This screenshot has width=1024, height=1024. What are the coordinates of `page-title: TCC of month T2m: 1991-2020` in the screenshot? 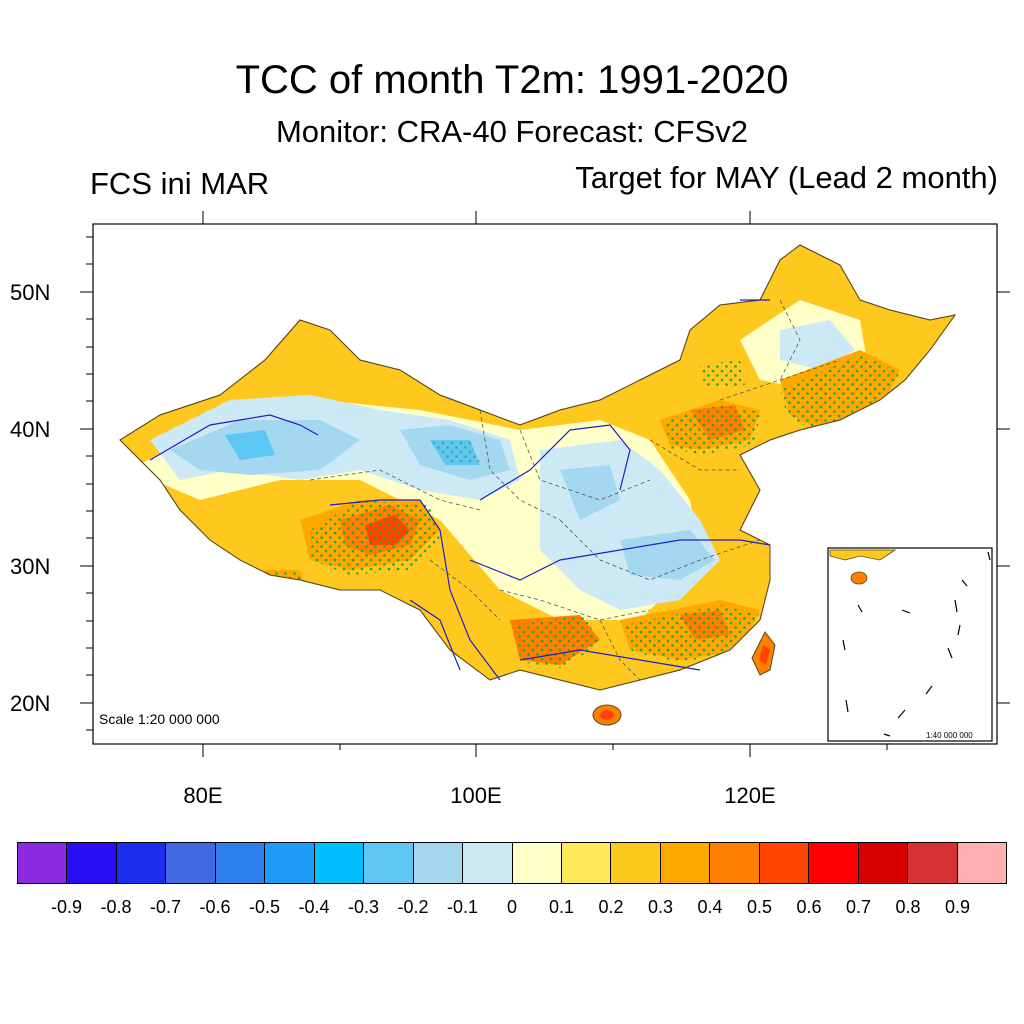 It's located at (512, 80).